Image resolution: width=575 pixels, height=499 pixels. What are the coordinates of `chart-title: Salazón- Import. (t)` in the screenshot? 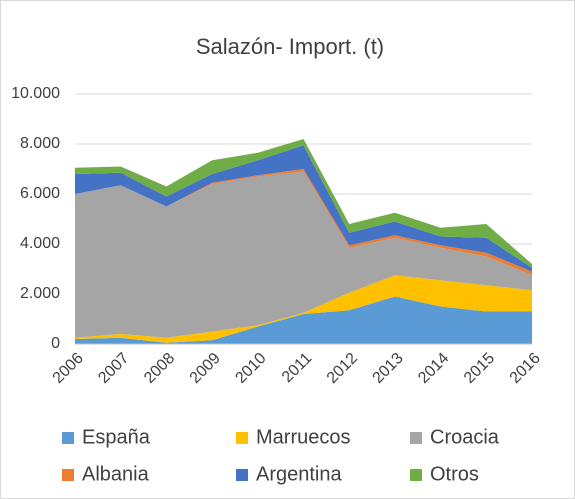 It's located at (290, 46).